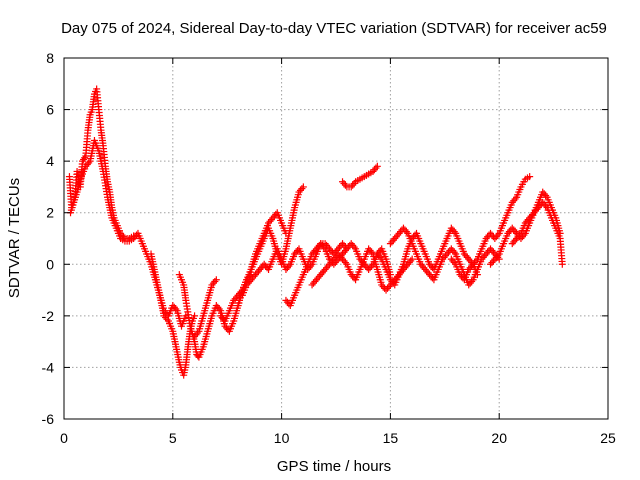 Image resolution: width=640 pixels, height=480 pixels. I want to click on y-tick-label: -2, so click(48, 316).